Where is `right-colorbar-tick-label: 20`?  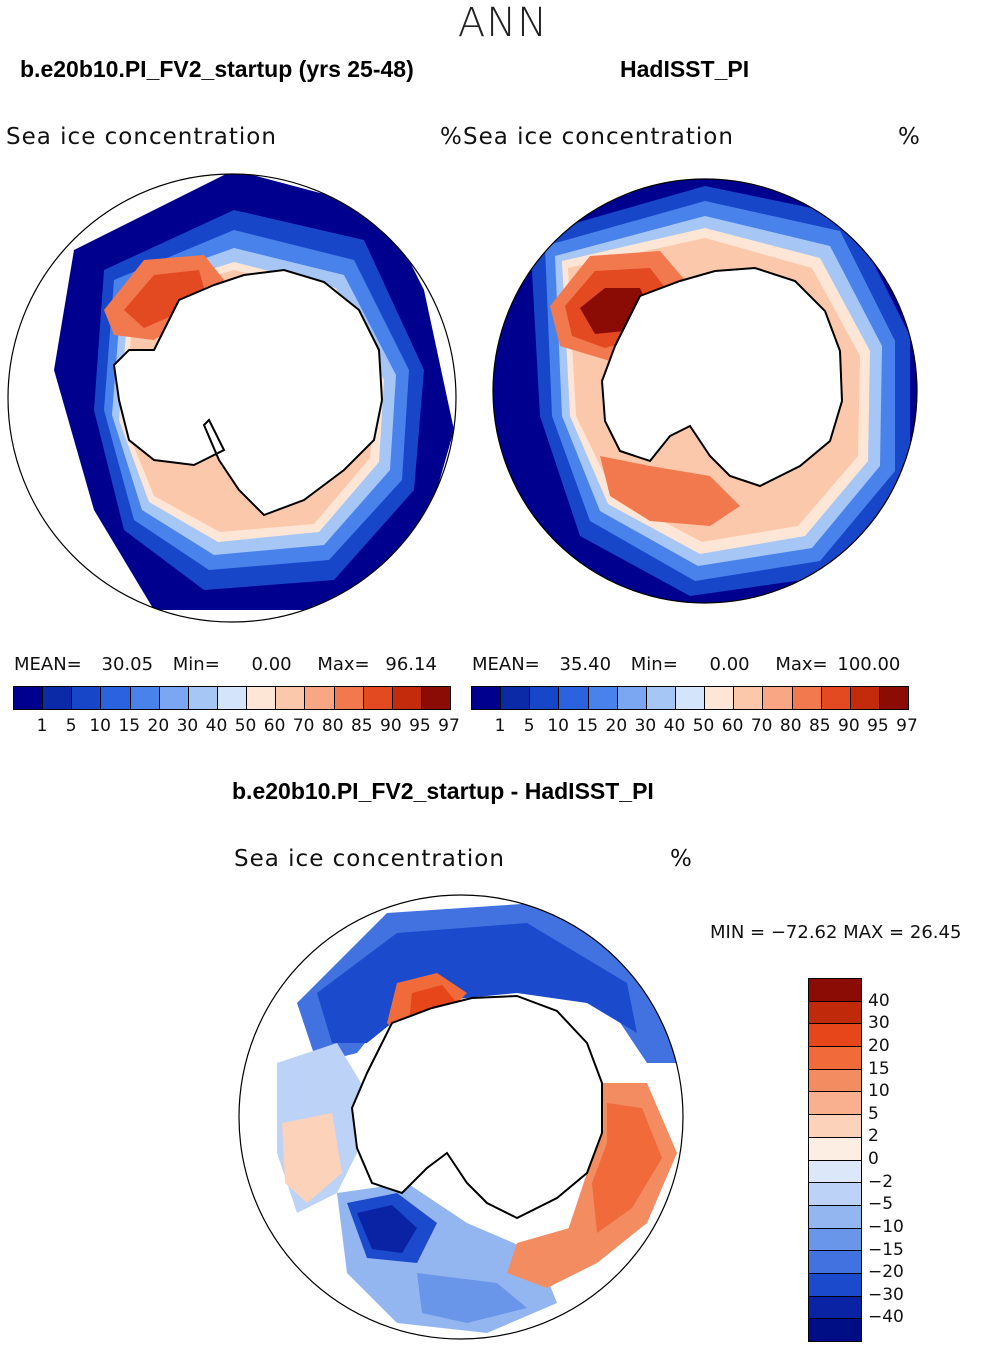
right-colorbar-tick-label: 20 is located at coordinates (616, 726).